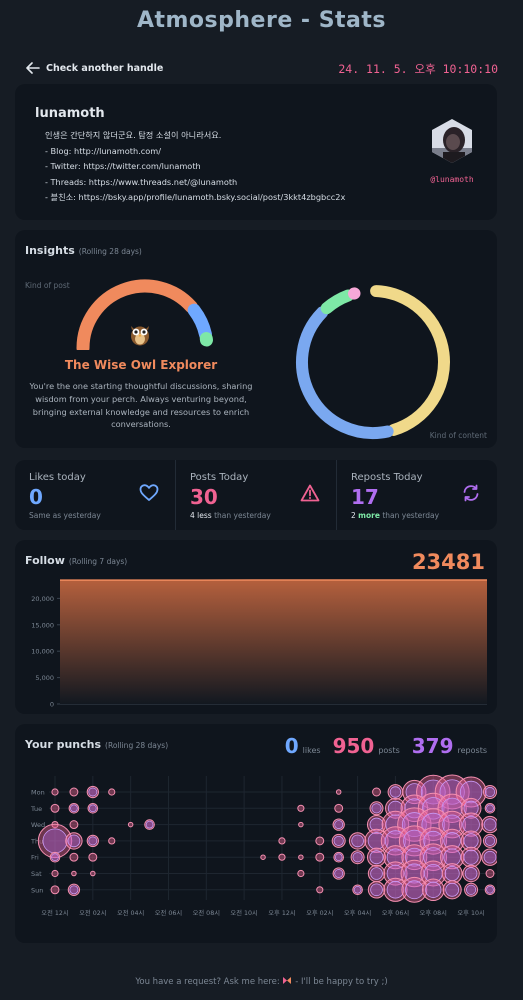  I want to click on punch-hour-label: 오후 10시, so click(470, 913).